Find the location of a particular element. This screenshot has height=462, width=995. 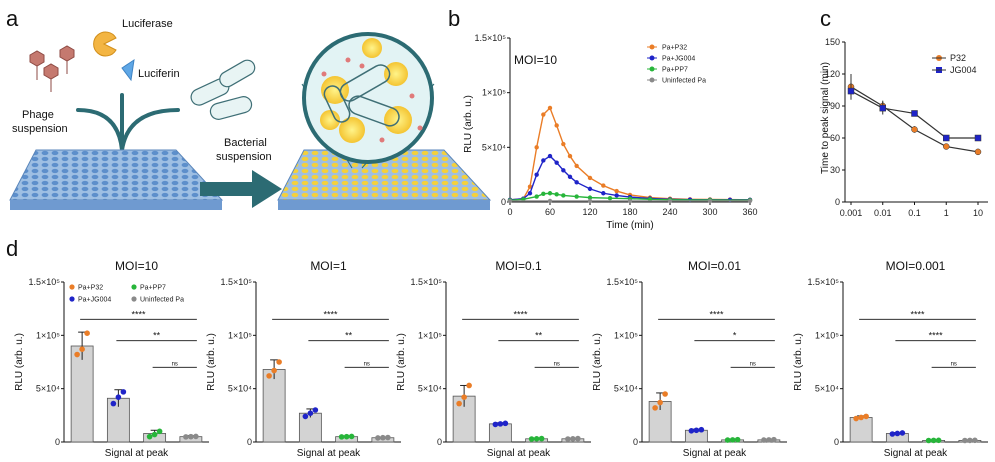

panel-c-y-tick-label: 120 is located at coordinates (832, 74).